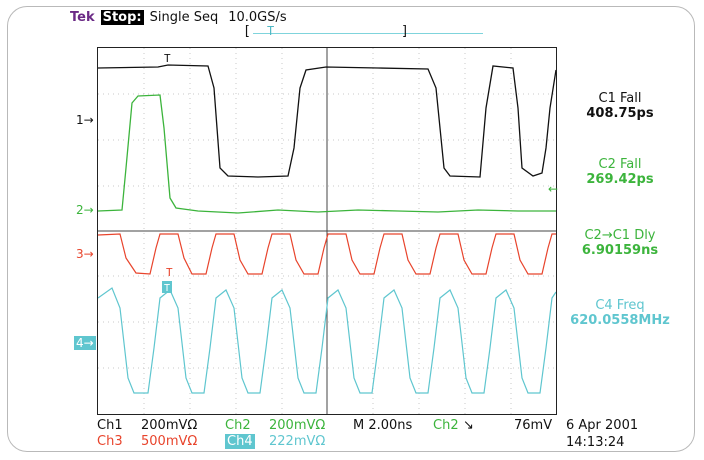 The height and width of the screenshot is (460, 704). I want to click on ch1-marker: 1→, so click(85, 120).